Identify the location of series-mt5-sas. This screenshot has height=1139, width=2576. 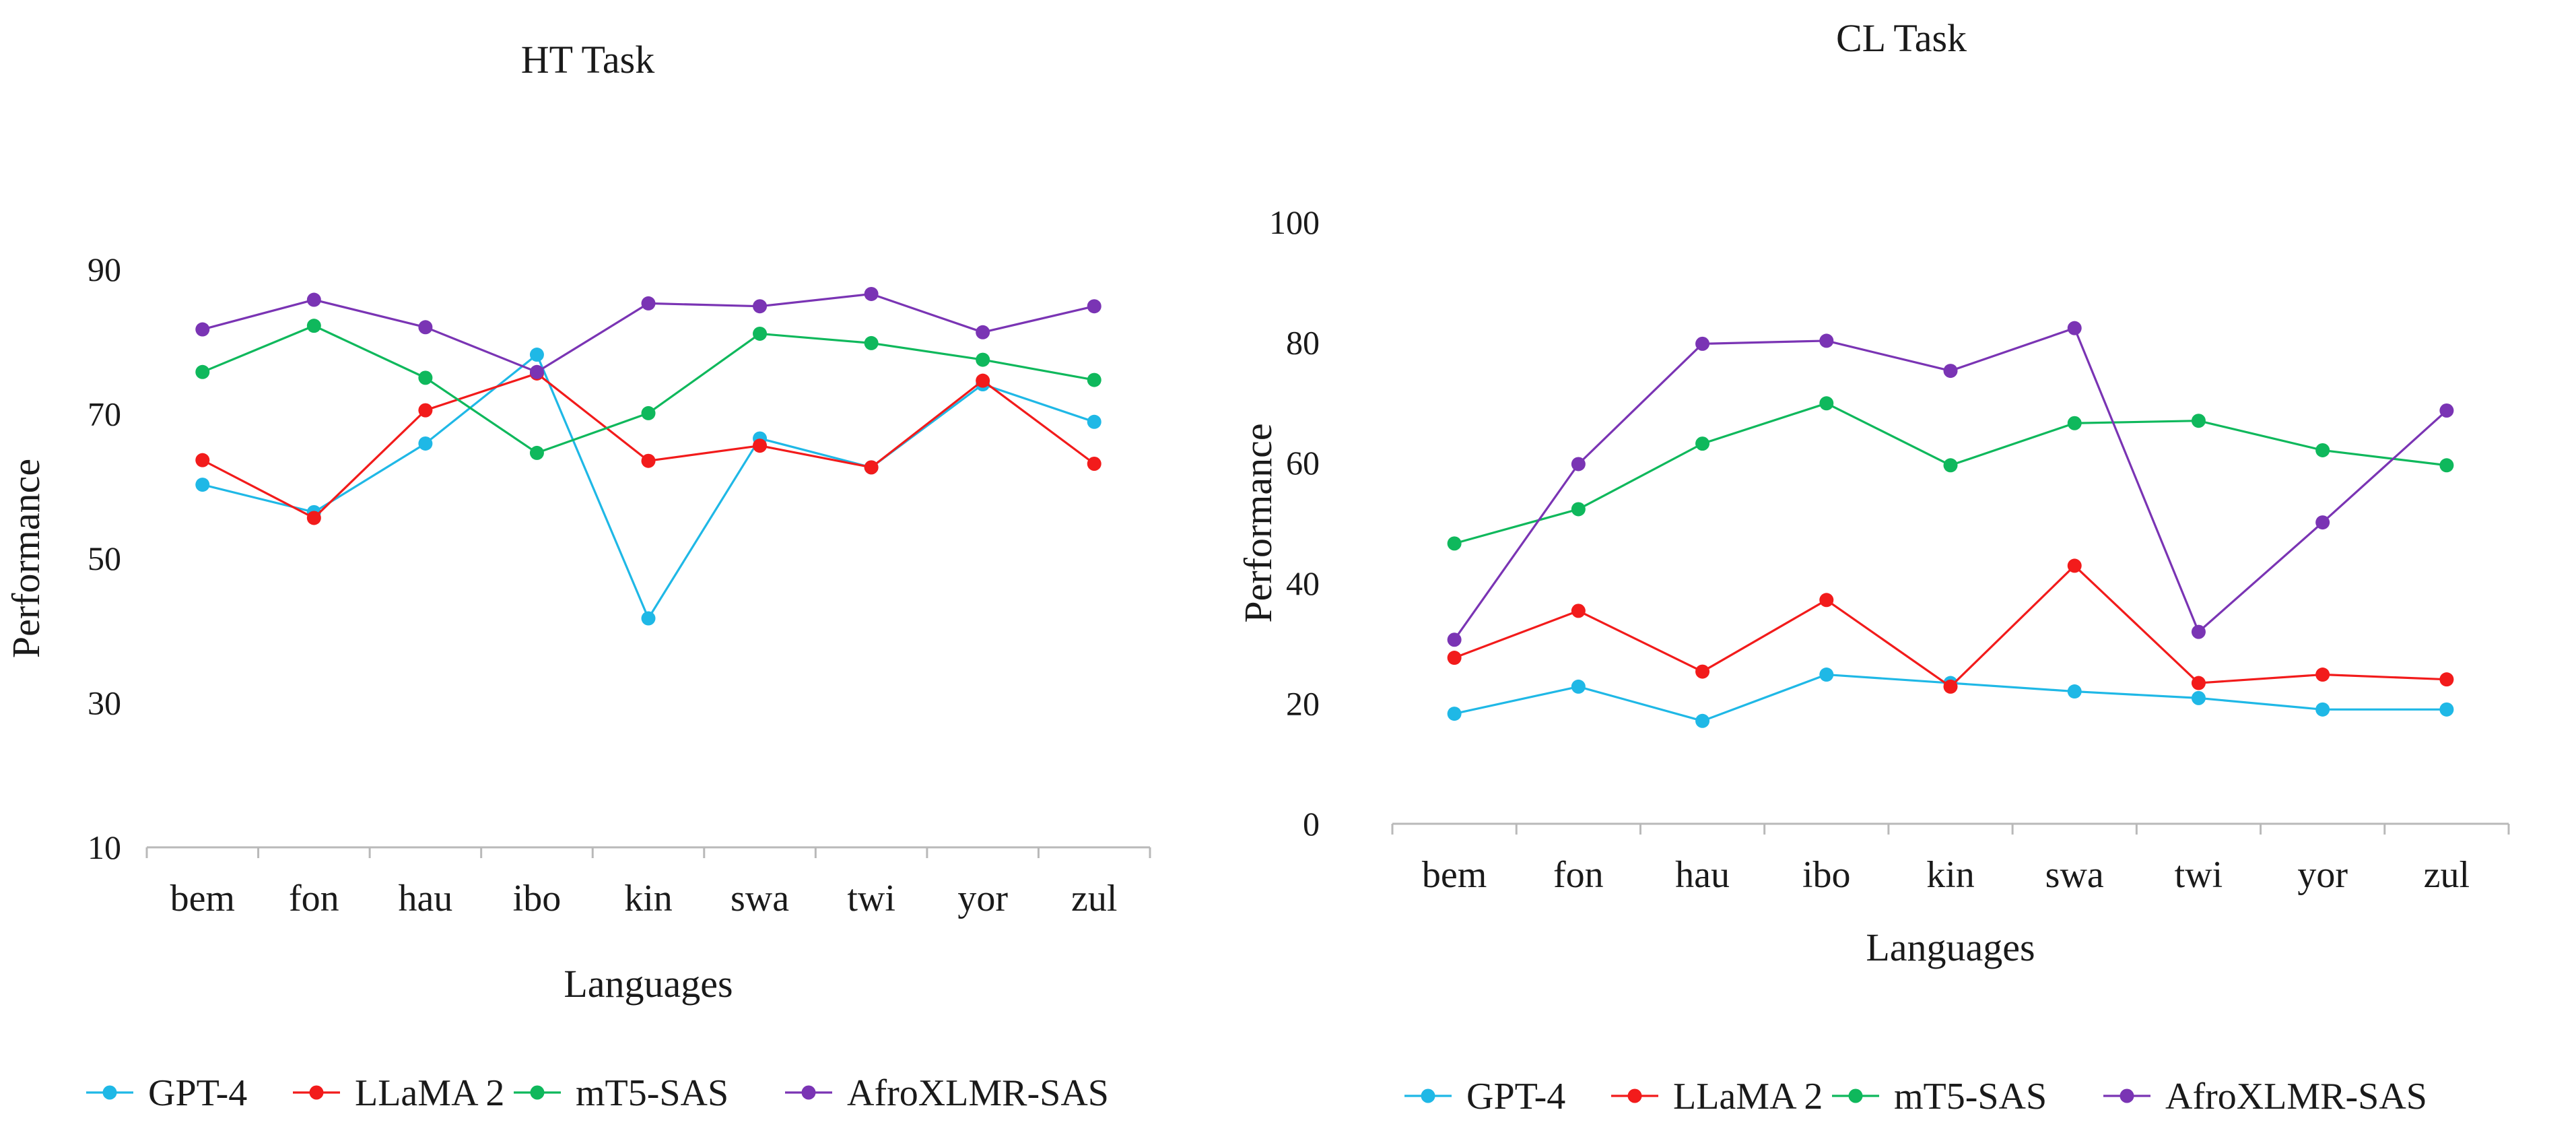
(1950, 473).